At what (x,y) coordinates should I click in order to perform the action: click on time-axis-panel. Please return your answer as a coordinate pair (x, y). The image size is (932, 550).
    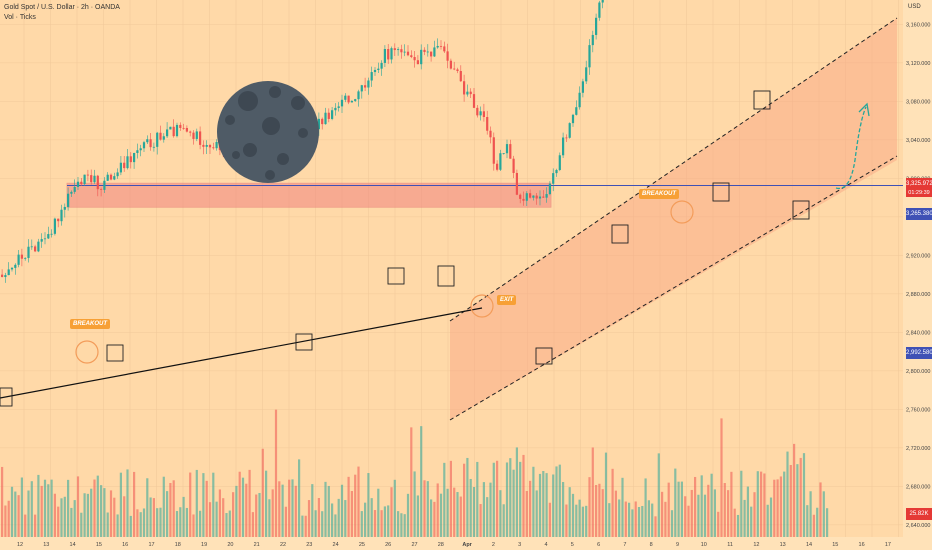
    Looking at the image, I should click on (451, 543).